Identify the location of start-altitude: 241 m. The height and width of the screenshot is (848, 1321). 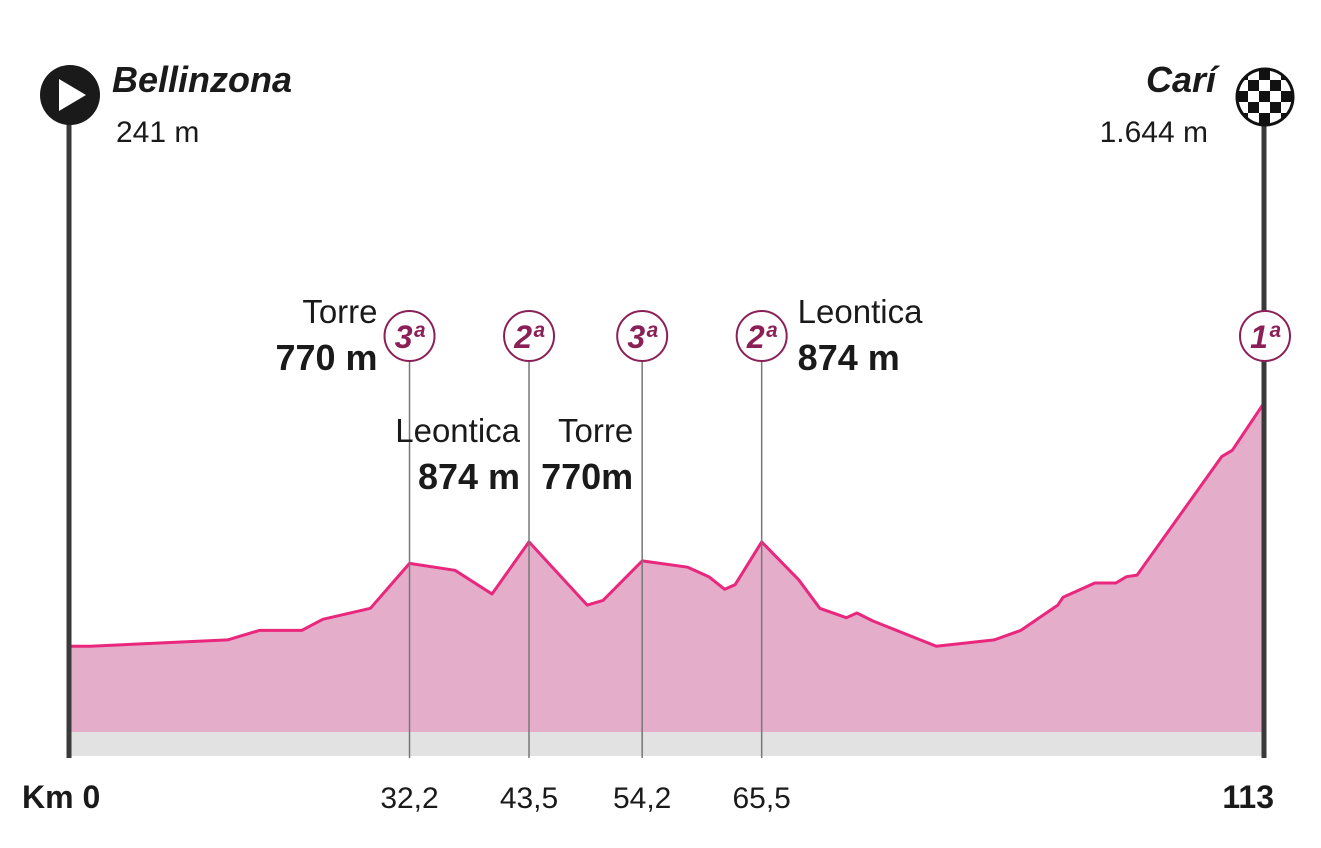
(157, 132).